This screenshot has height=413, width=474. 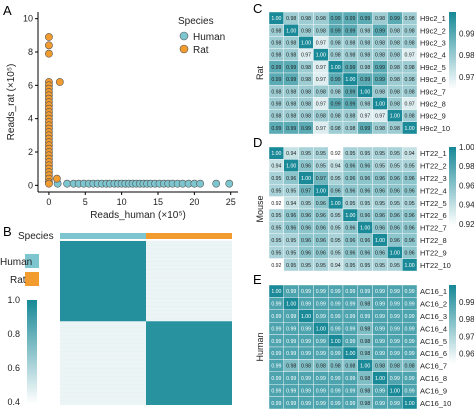 I want to click on legend-title: Species, so click(x=196, y=21).